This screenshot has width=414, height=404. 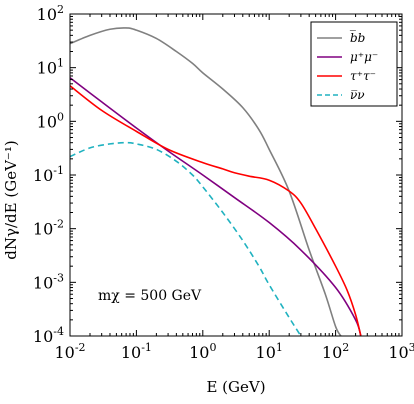 What do you see at coordinates (335, 351) in the screenshot?
I see `x-tick-label: 10²` at bounding box center [335, 351].